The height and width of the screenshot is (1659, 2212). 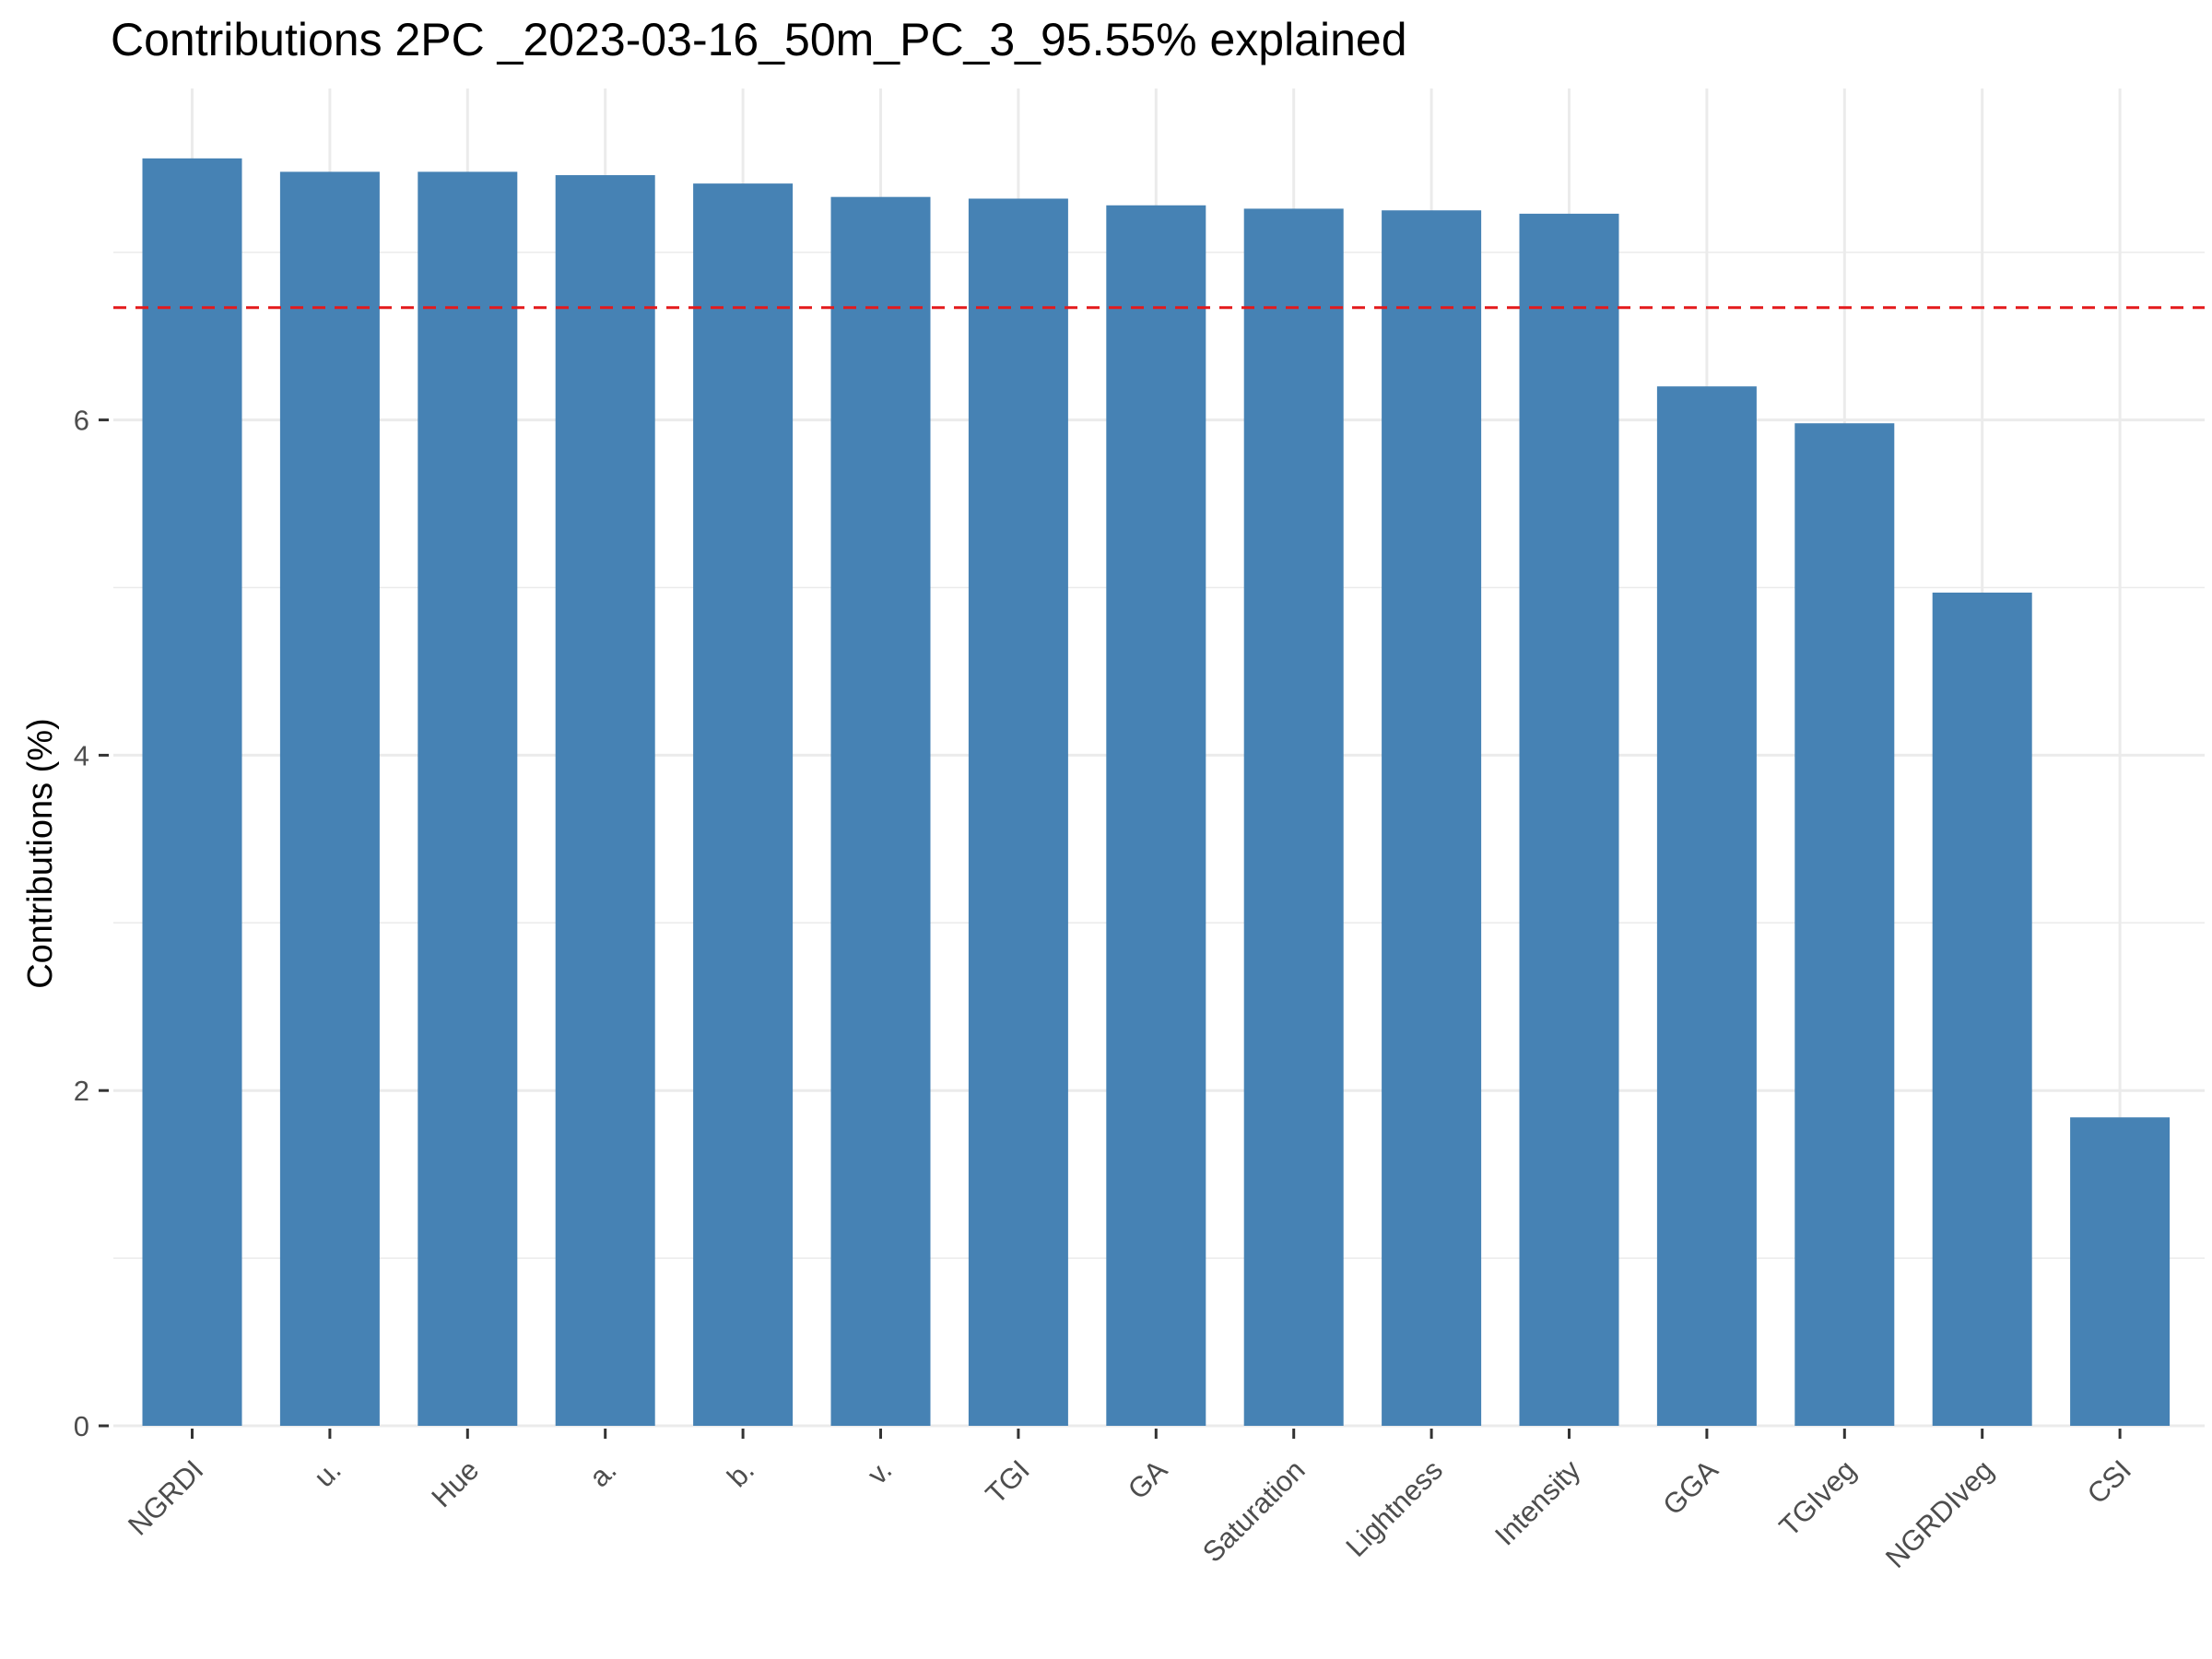 What do you see at coordinates (2120, 1271) in the screenshot?
I see `bar-csi` at bounding box center [2120, 1271].